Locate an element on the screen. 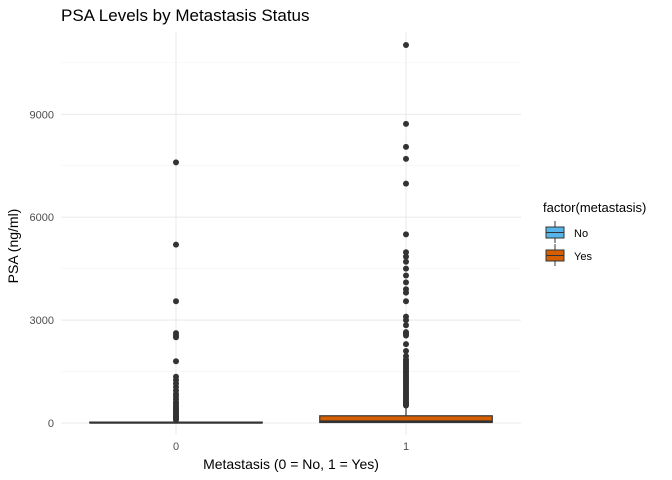 The height and width of the screenshot is (480, 672). legend-label: No is located at coordinates (581, 234).